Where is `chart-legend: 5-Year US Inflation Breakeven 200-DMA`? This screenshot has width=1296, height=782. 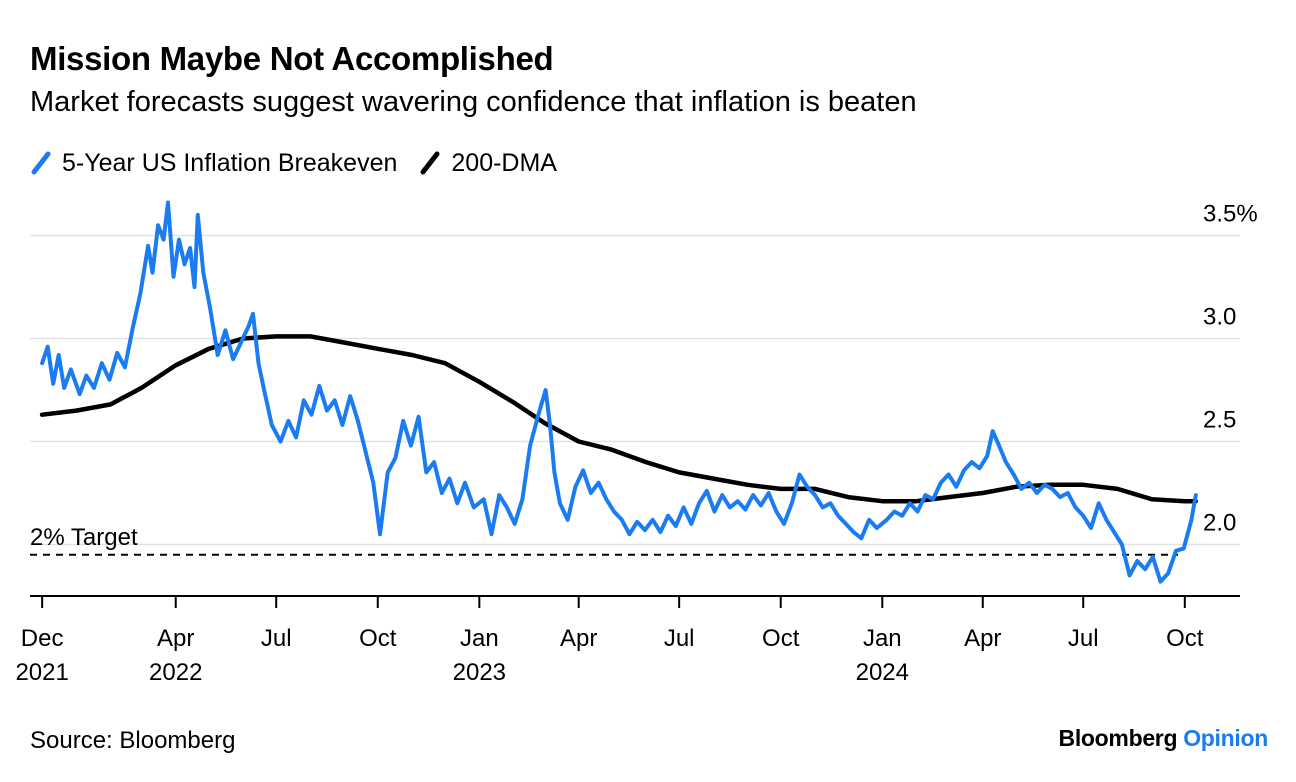
chart-legend: 5-Year US Inflation Breakeven 200-DMA is located at coordinates (304, 163).